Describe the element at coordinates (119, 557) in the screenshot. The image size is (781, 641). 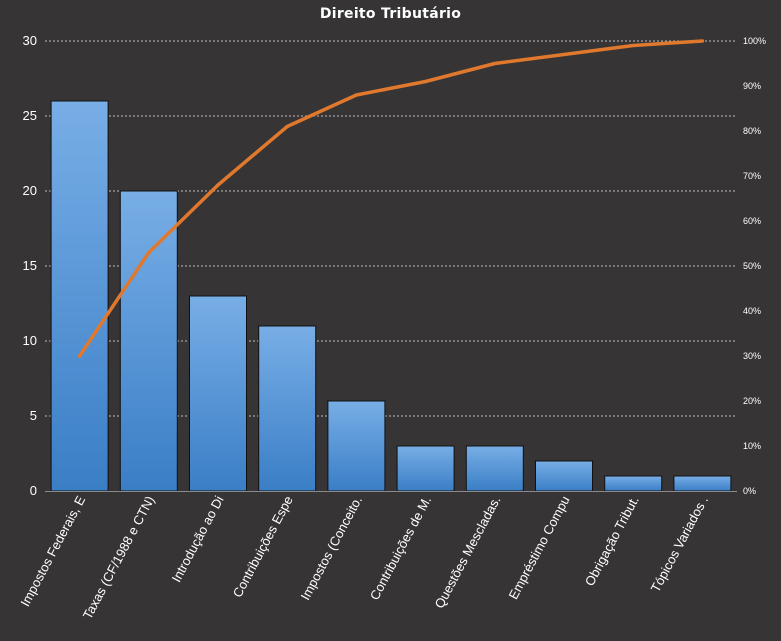
I see `x-tick-label: Taxas (CF/1988 e CTN)` at that location.